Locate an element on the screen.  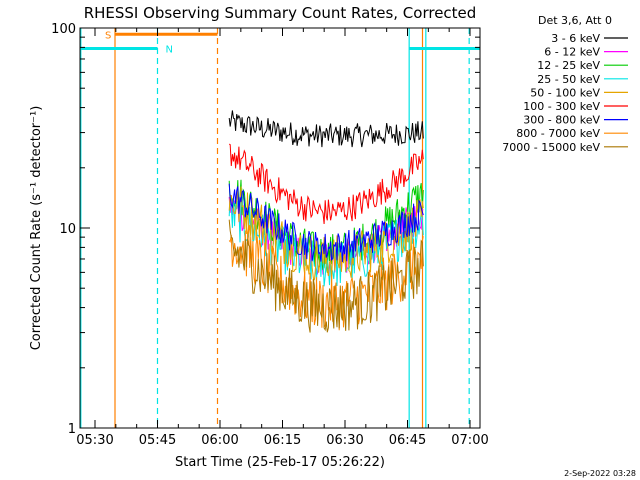
y-tick-label-1: 10 is located at coordinates (67, 229).